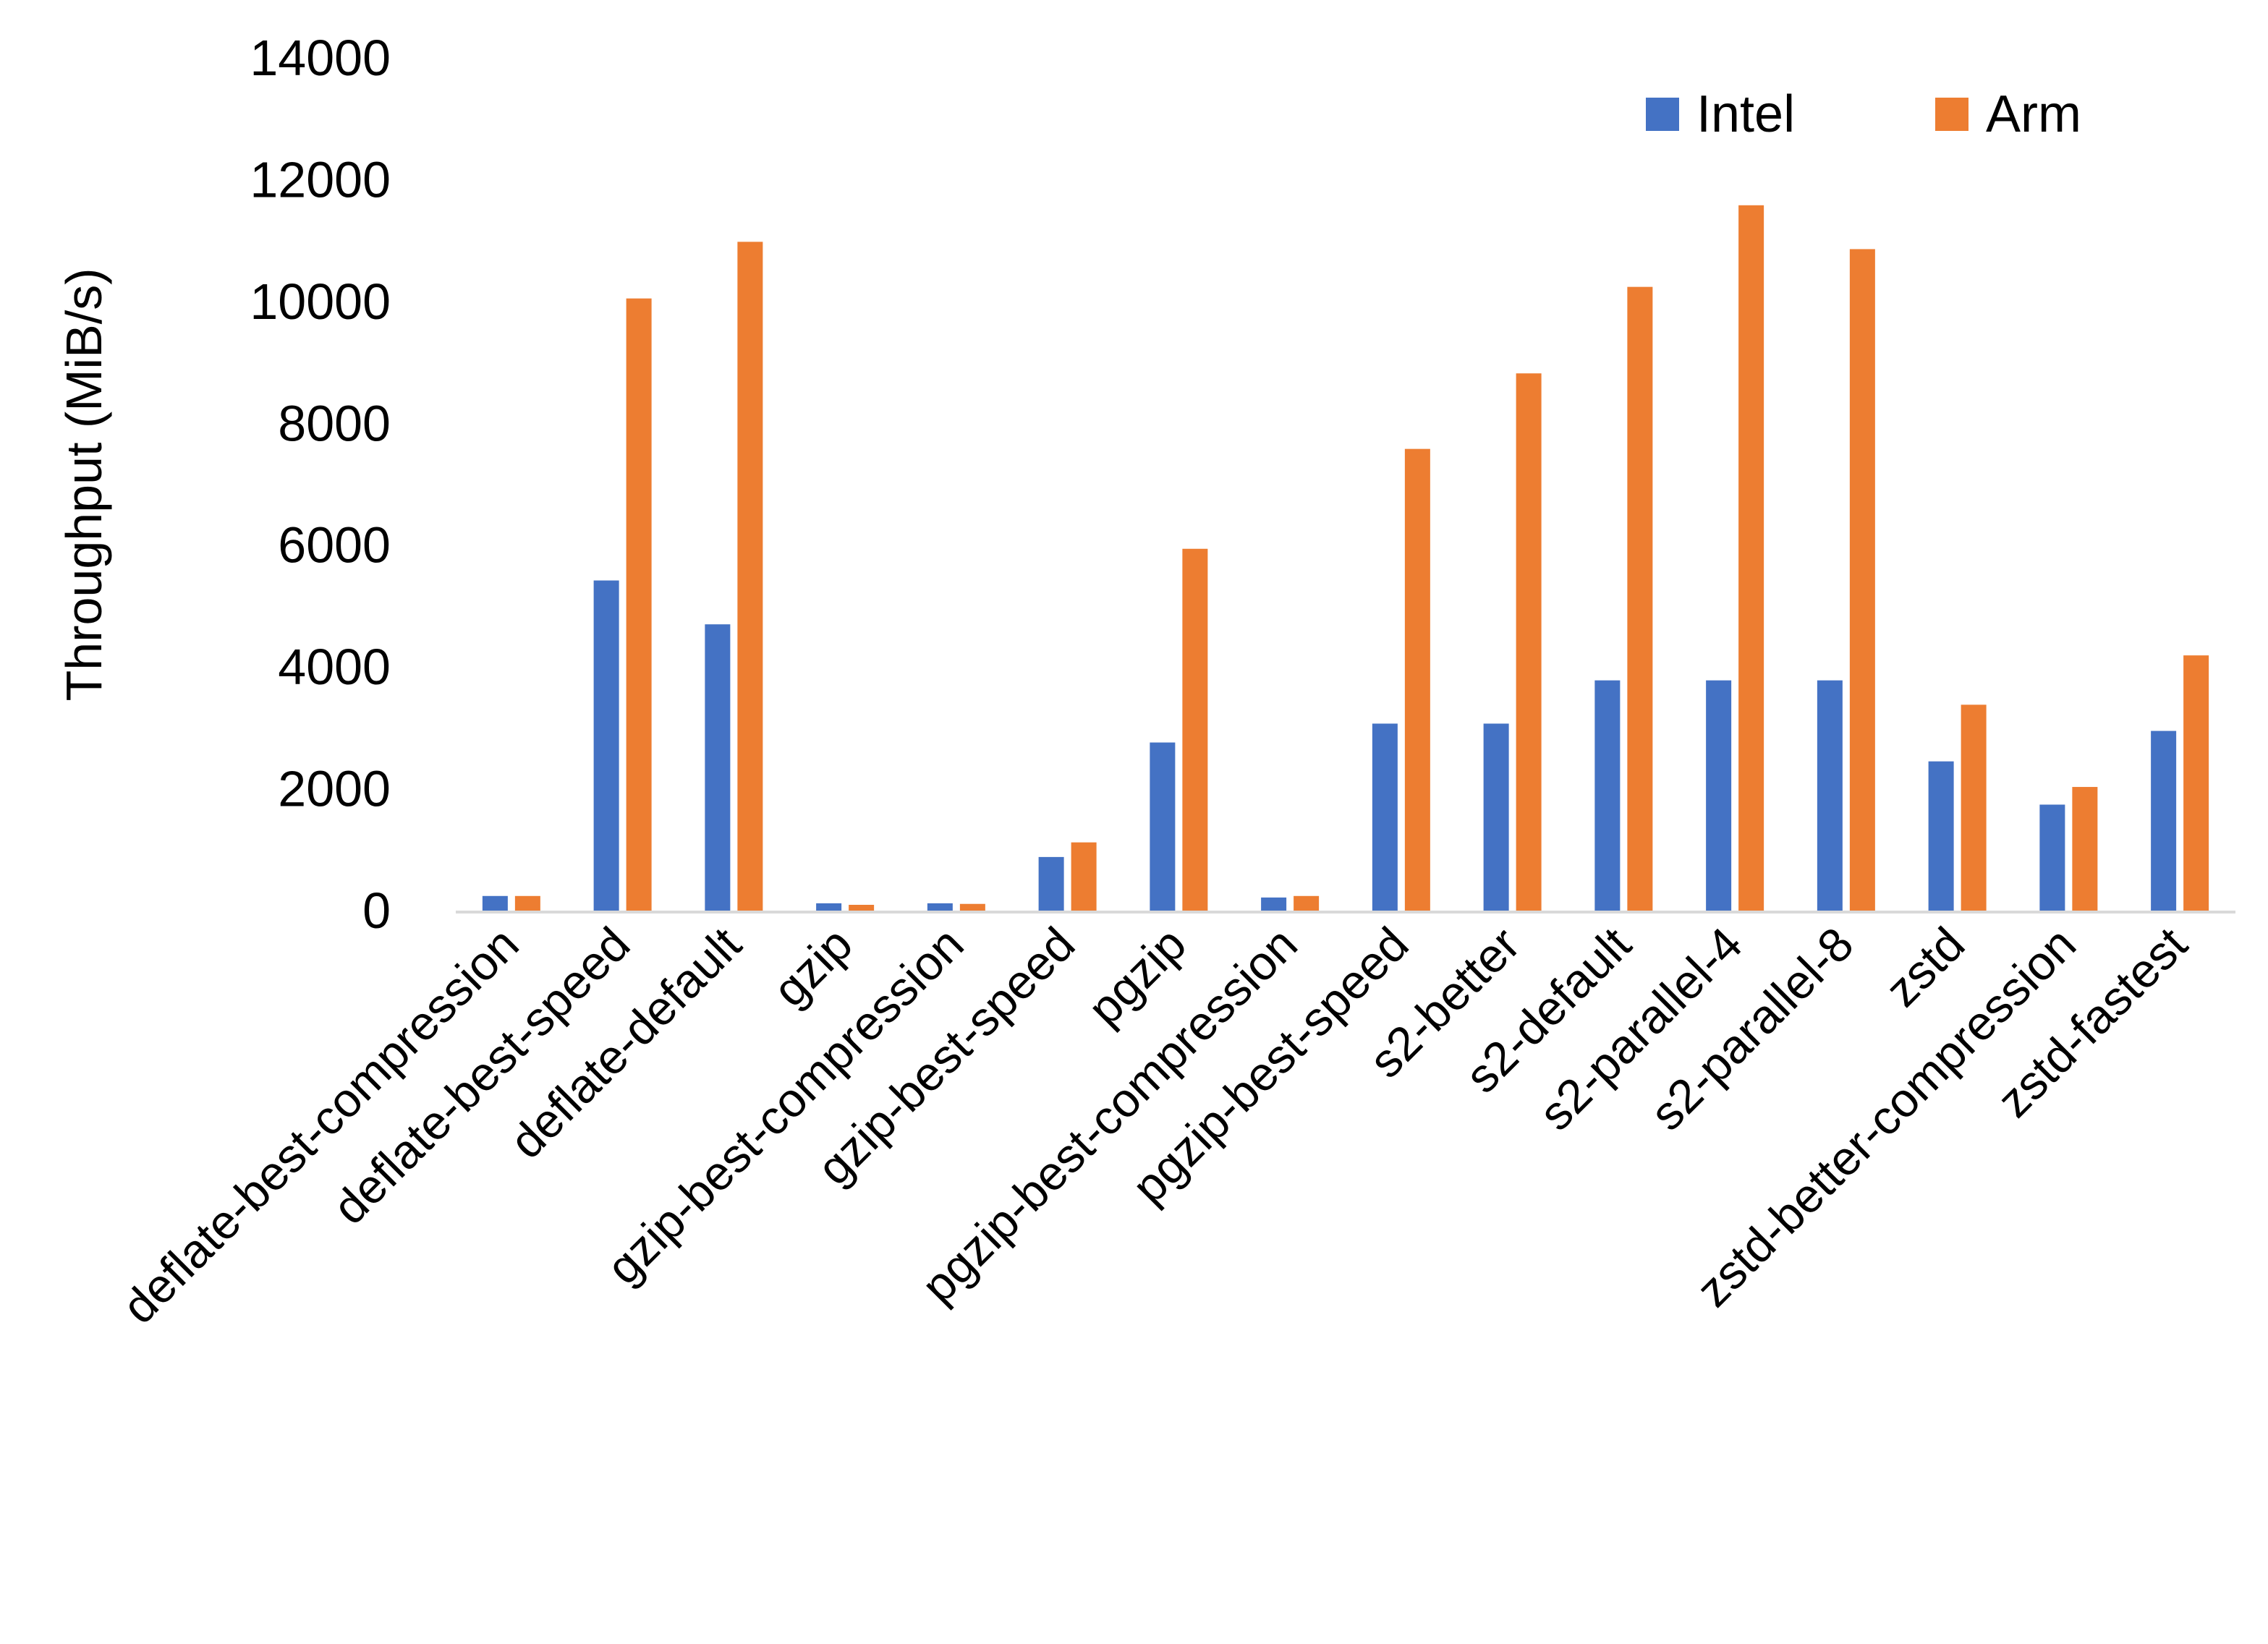 The width and height of the screenshot is (2268, 1644). What do you see at coordinates (1051, 883) in the screenshot?
I see `bar-intel-gzip-best-speed` at bounding box center [1051, 883].